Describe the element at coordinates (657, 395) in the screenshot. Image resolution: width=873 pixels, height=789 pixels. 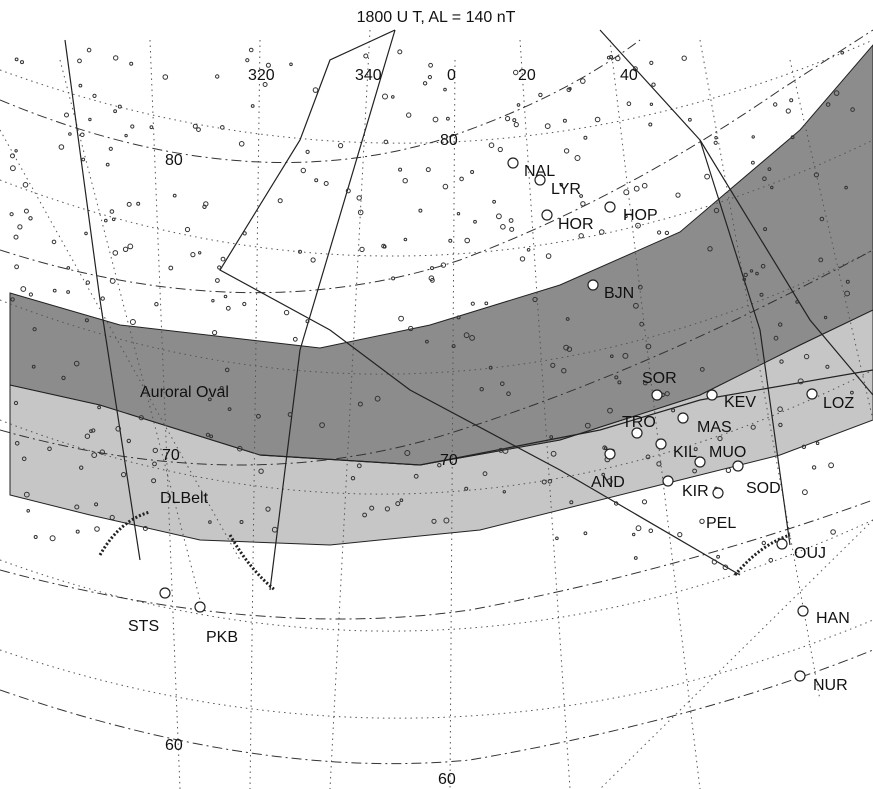
I see `station-marker-sor` at that location.